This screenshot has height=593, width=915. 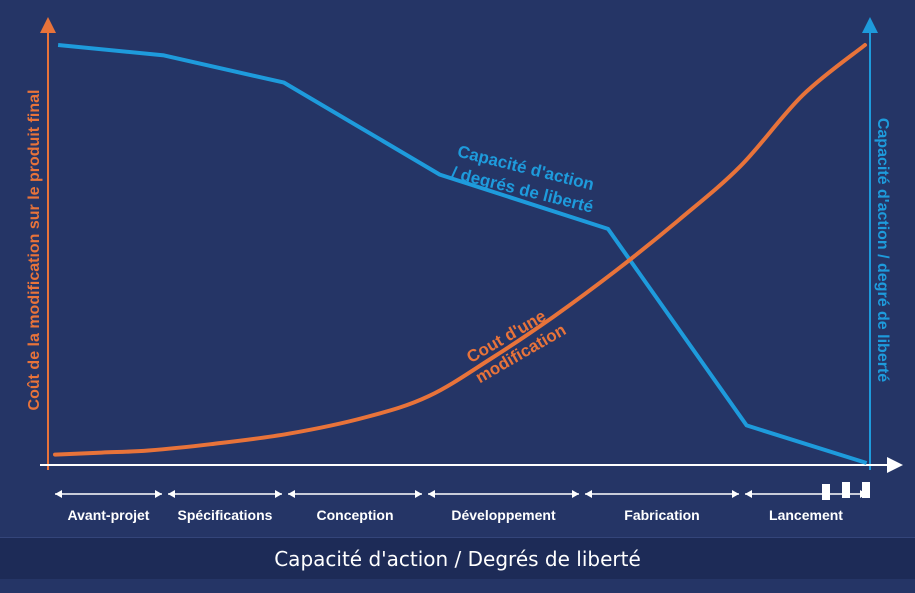 I want to click on phase-label: Spécifications, so click(x=225, y=515).